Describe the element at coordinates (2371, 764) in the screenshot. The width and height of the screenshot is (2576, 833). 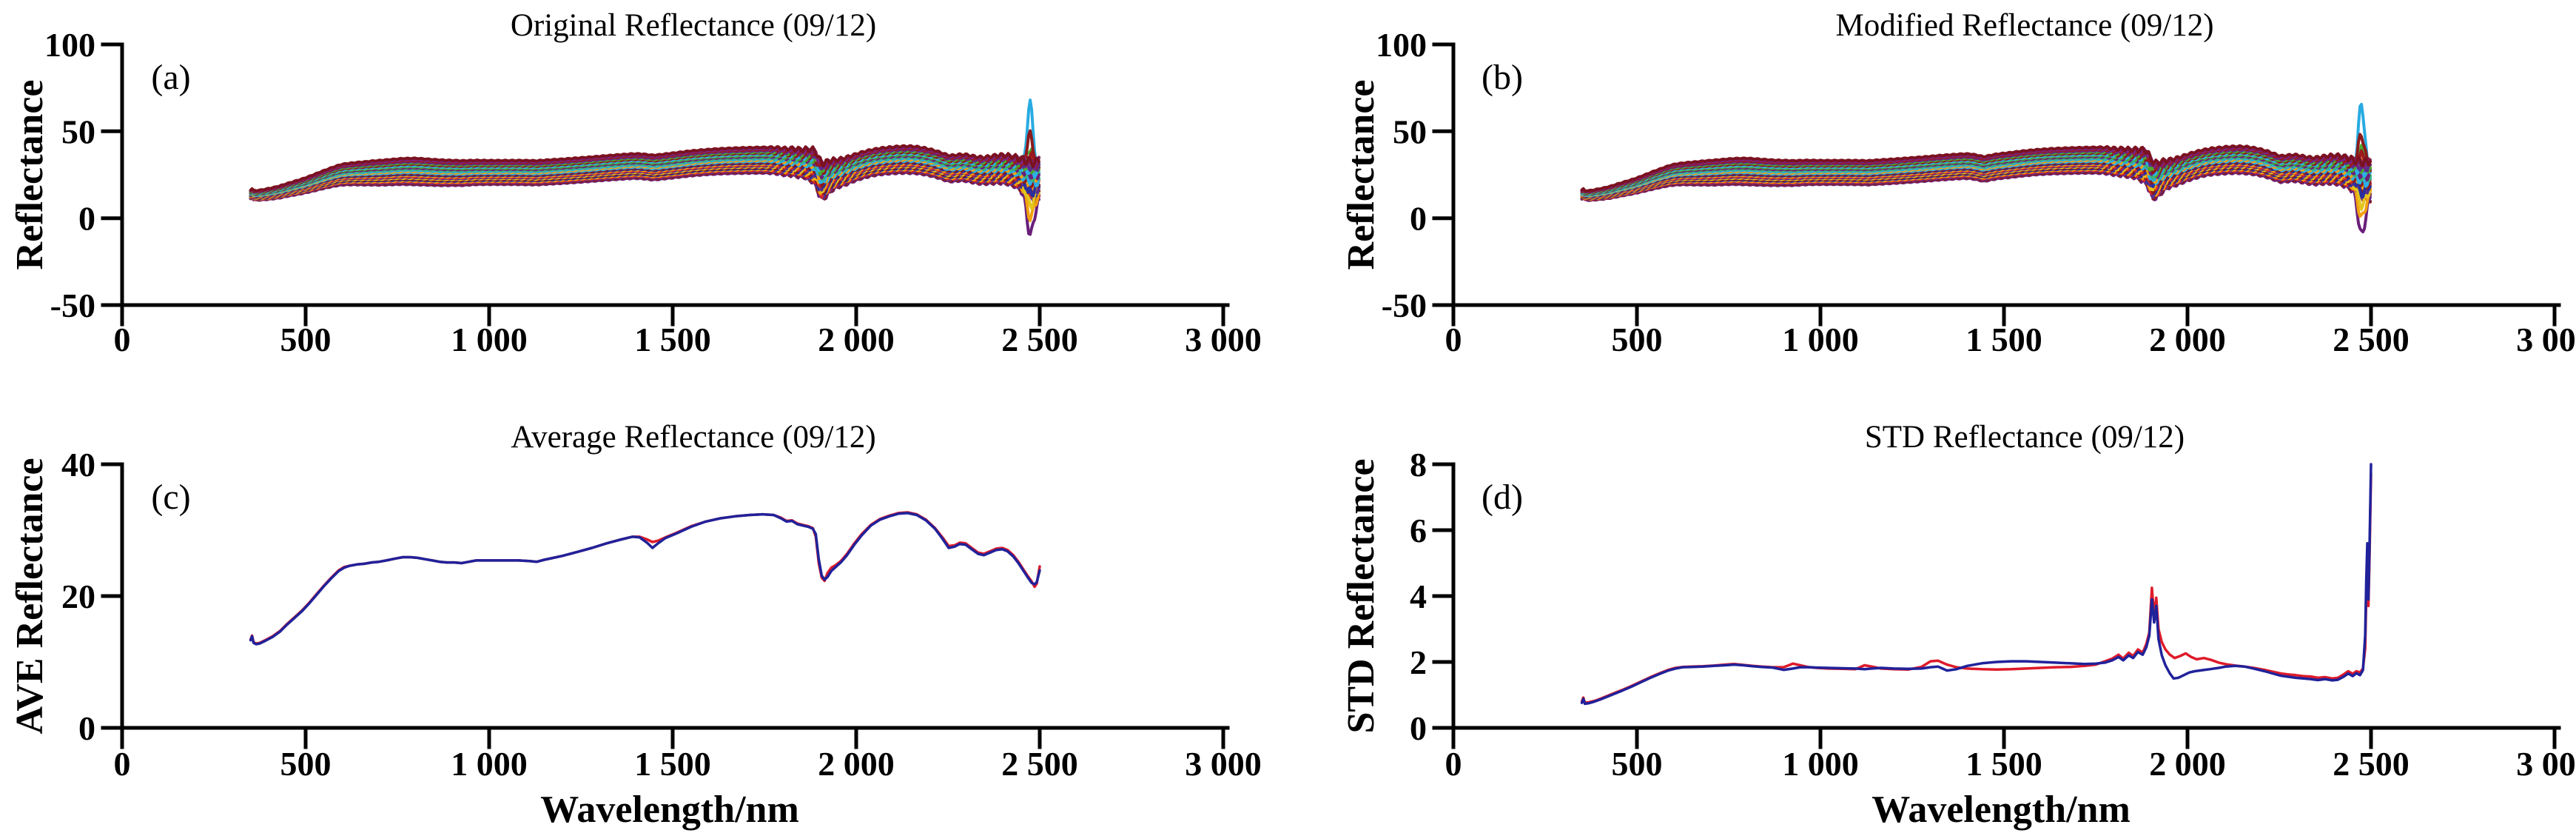
I see `x-tick-label-d: 2 500` at that location.